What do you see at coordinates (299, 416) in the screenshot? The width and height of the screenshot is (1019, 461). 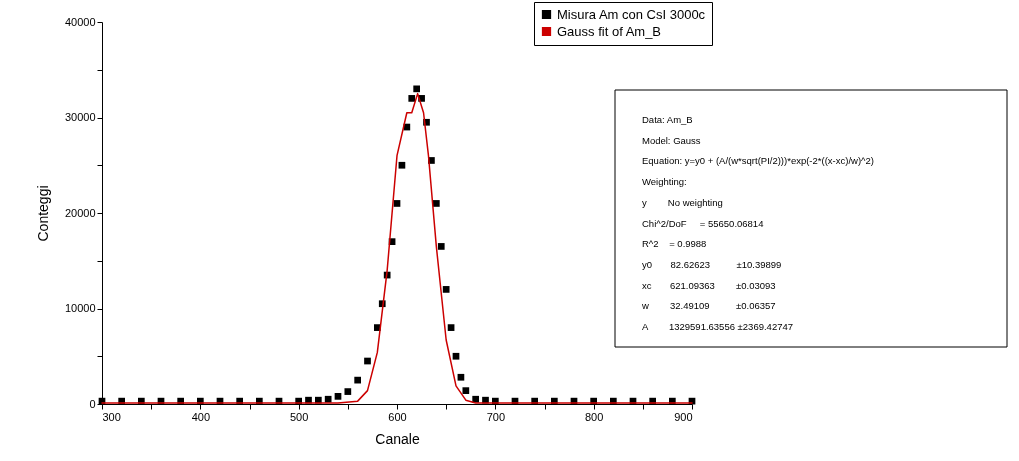 I see `x-tick-label: 500` at bounding box center [299, 416].